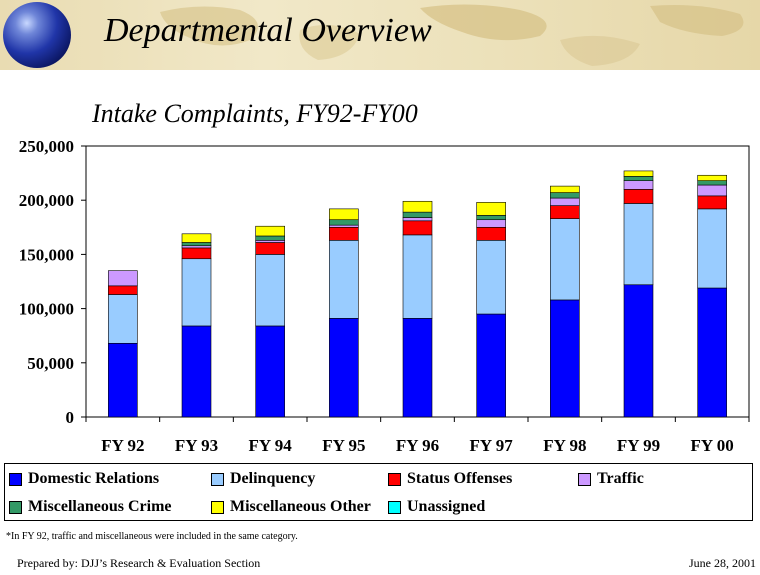 The height and width of the screenshot is (575, 760). I want to click on bar-segment-fy97-traffic, so click(491, 223).